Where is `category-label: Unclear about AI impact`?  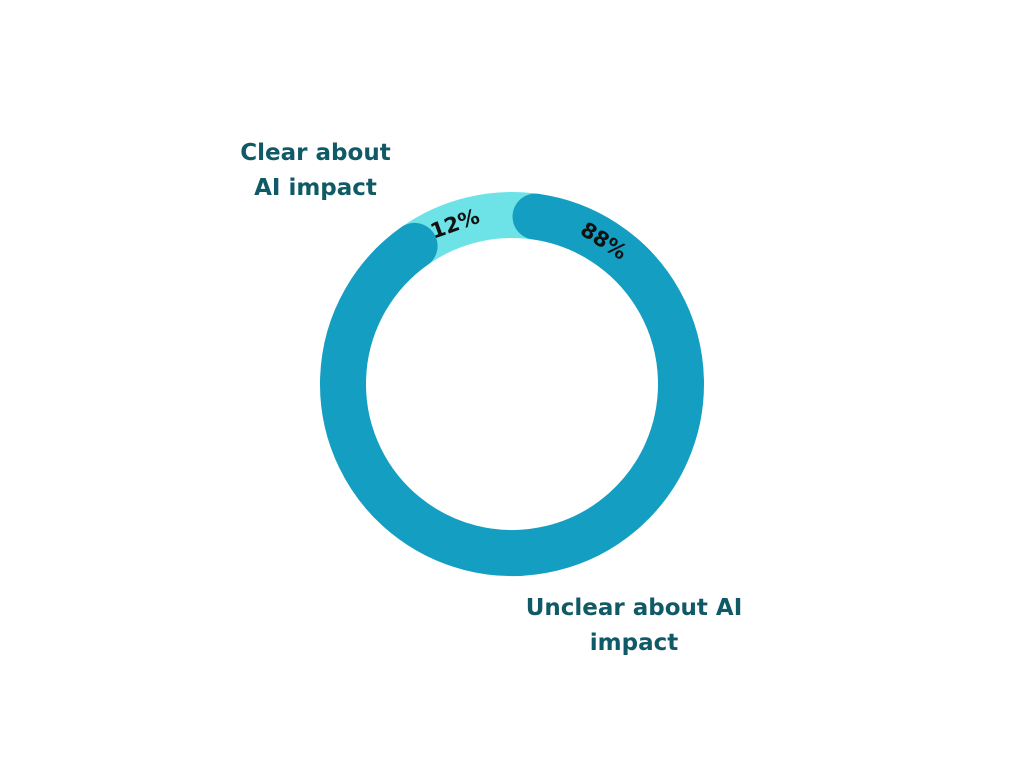
category-label: Unclear about AI impact is located at coordinates (634, 625).